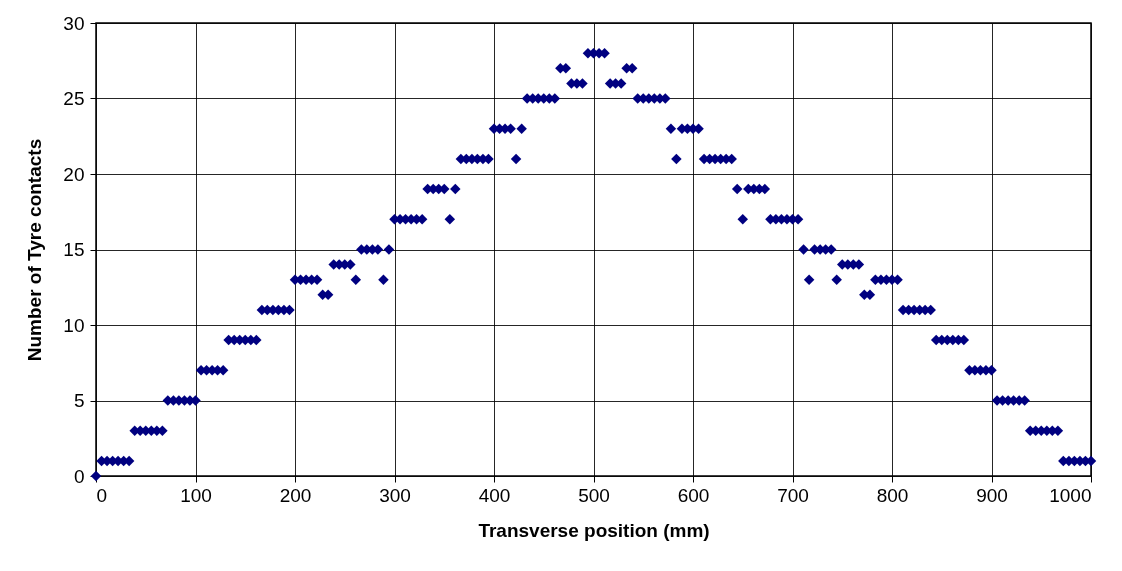 The width and height of the screenshot is (1122, 571). I want to click on x-axis-title: Transverse position (mm), so click(594, 530).